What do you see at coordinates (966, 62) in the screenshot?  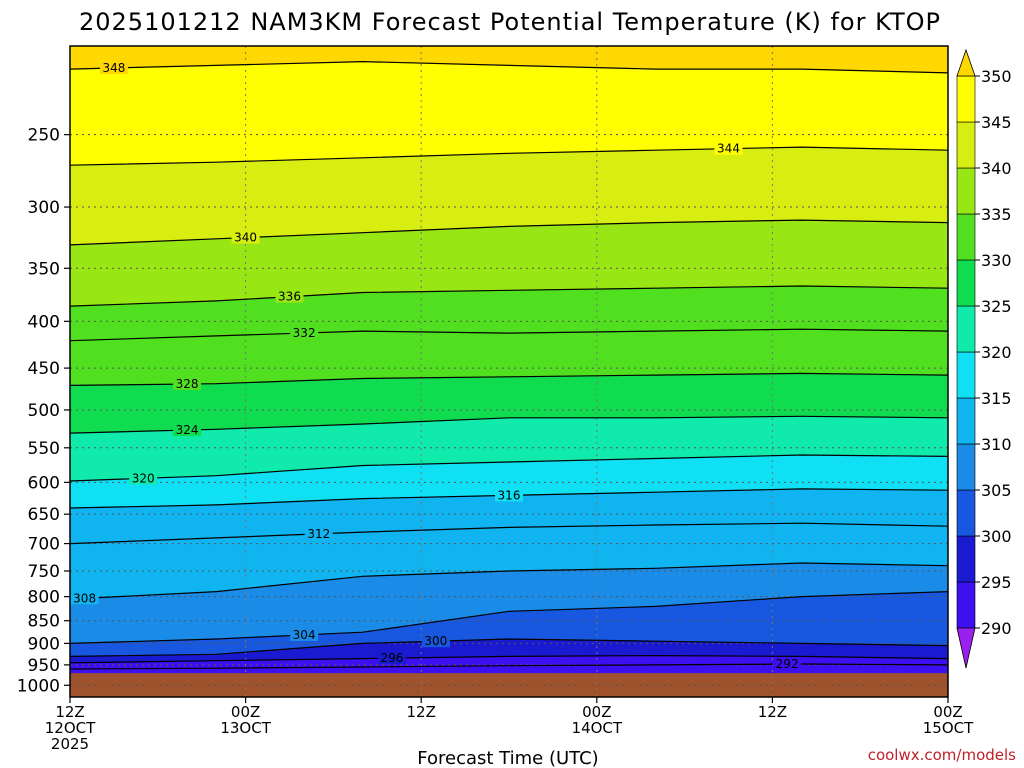 I see `colorbar-arrow-top` at bounding box center [966, 62].